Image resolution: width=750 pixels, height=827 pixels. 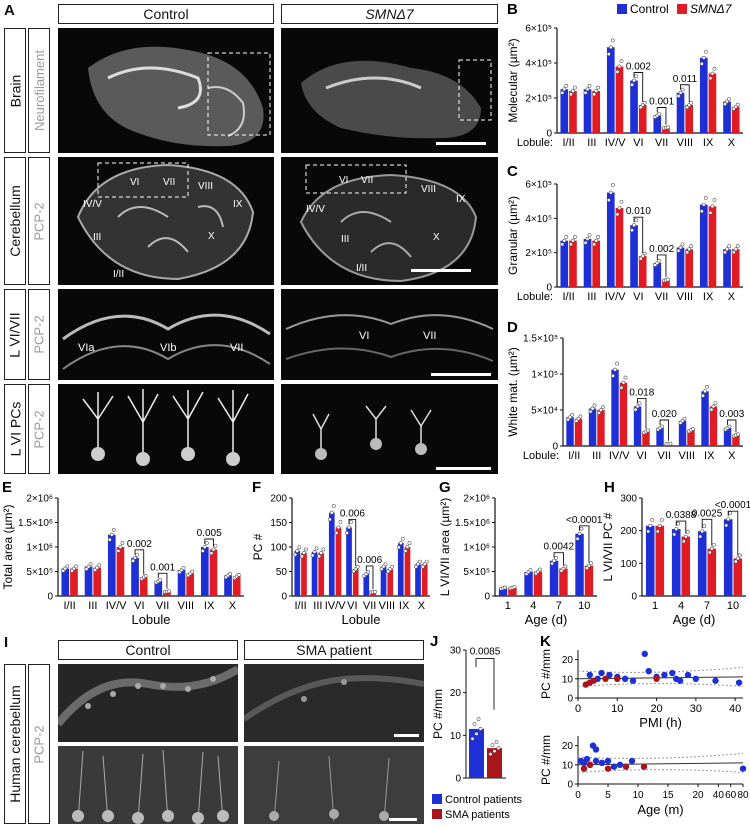 What do you see at coordinates (438, 714) in the screenshot?
I see `y-axis-label: PC #/mm` at bounding box center [438, 714].